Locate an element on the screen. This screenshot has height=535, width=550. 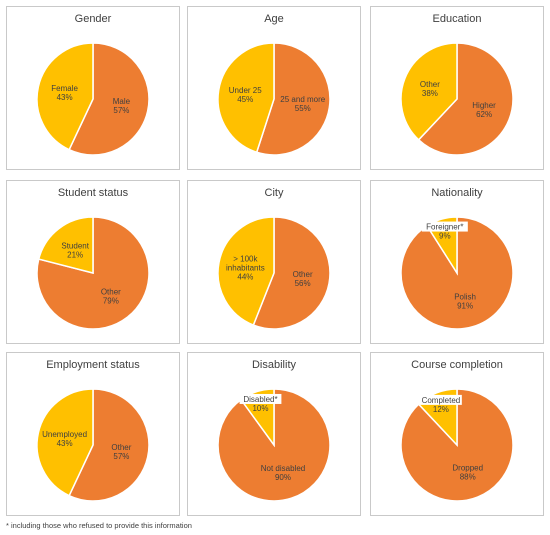
pie-slice-higher is located at coordinates (465, 99).